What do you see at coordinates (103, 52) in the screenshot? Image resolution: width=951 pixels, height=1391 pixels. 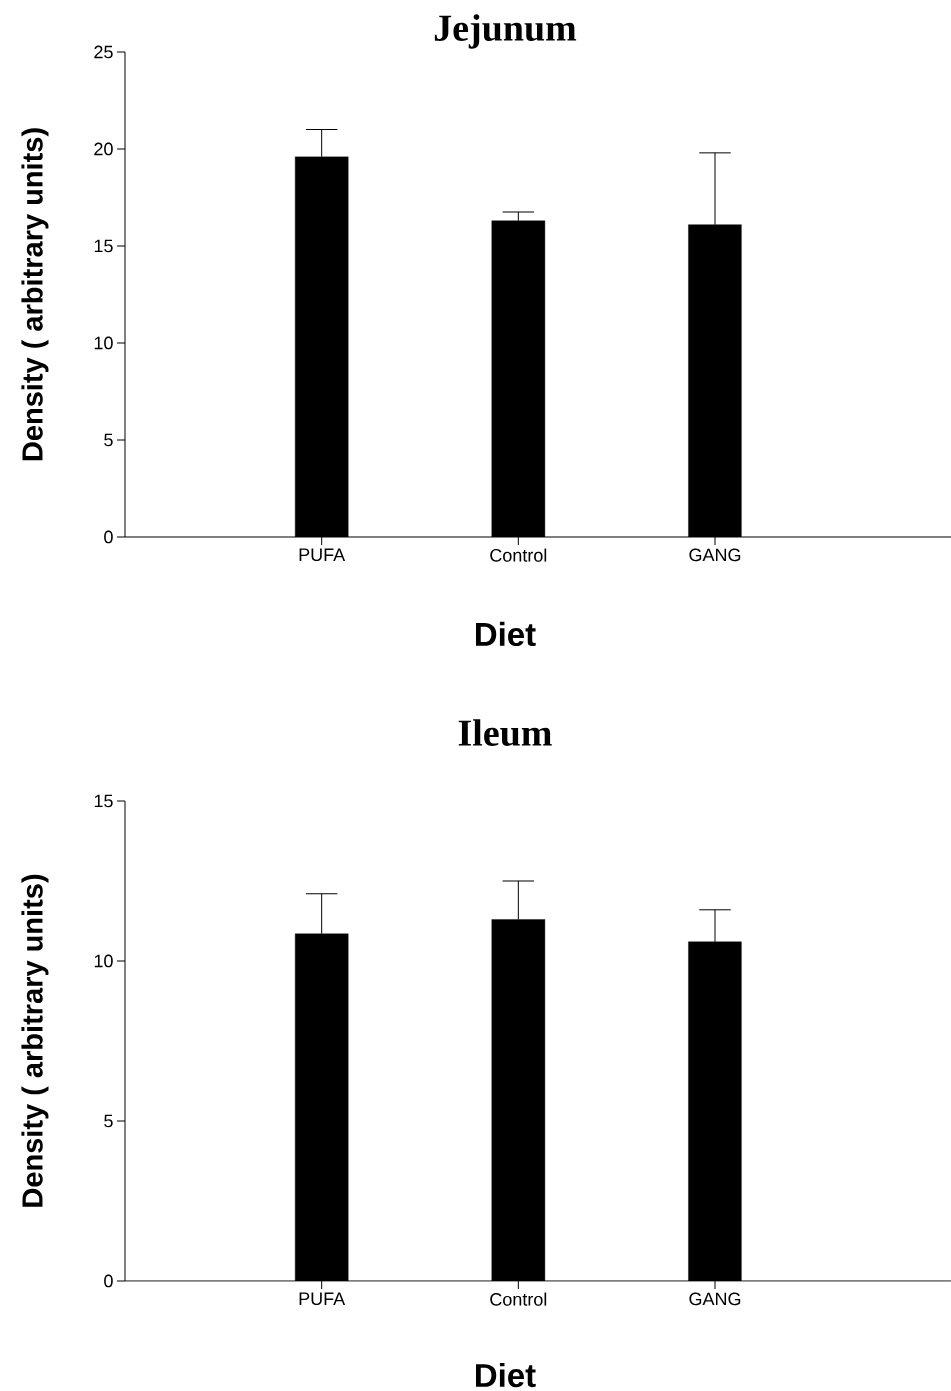 I see `y-tick-label: 25` at bounding box center [103, 52].